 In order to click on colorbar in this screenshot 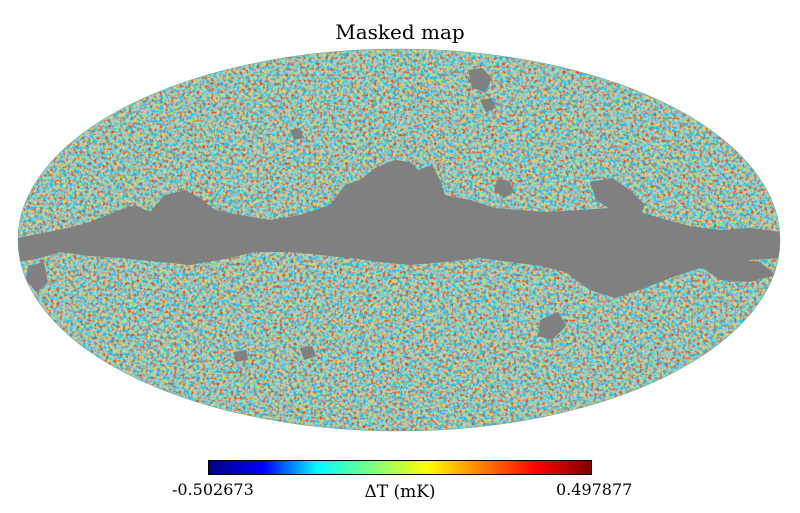, I will do `click(400, 467)`.